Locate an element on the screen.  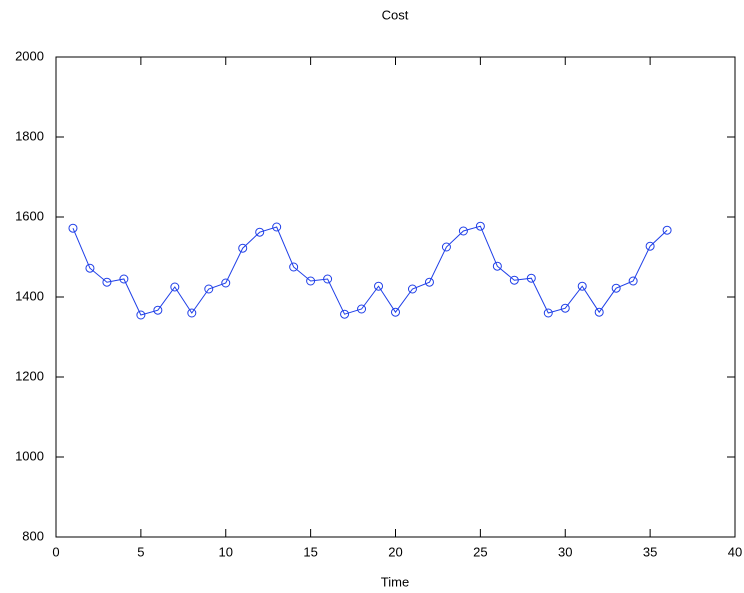
y-tick-label: 2000 is located at coordinates (29, 55).